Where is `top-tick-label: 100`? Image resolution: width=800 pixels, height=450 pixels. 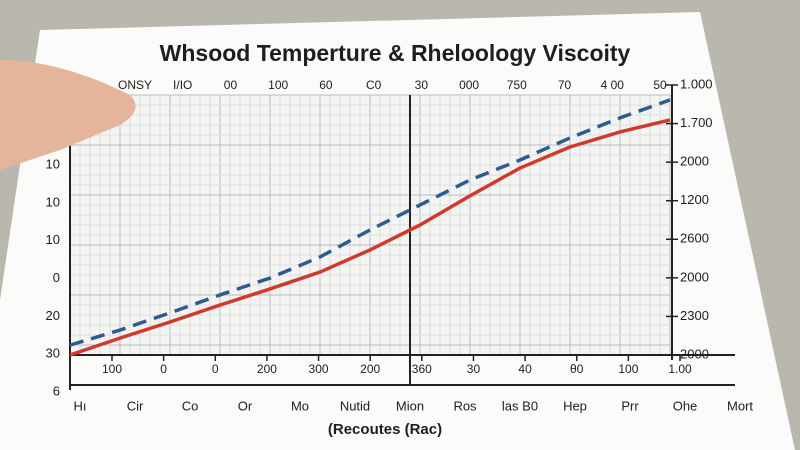 top-tick-label: 100 is located at coordinates (278, 85).